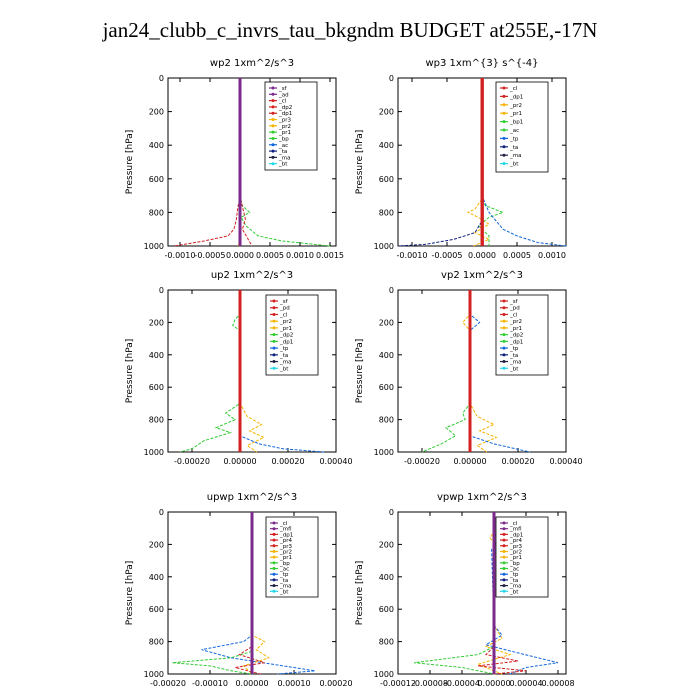 This screenshot has width=700, height=700. What do you see at coordinates (300, 255) in the screenshot?
I see `x-tick-label: 0.0010` at bounding box center [300, 255].